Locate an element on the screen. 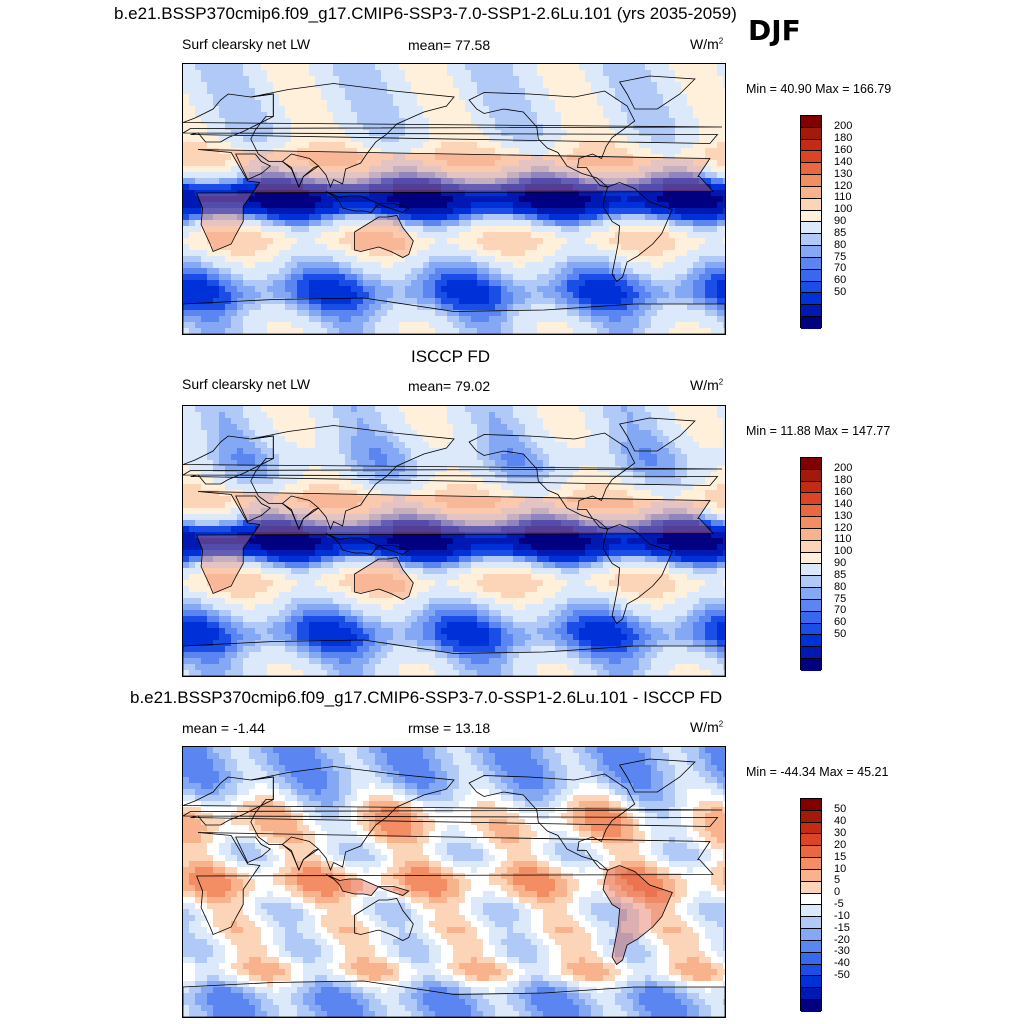 Image resolution: width=1024 pixels, height=1024 pixels. colorbar-tick-label: 110 is located at coordinates (843, 539).